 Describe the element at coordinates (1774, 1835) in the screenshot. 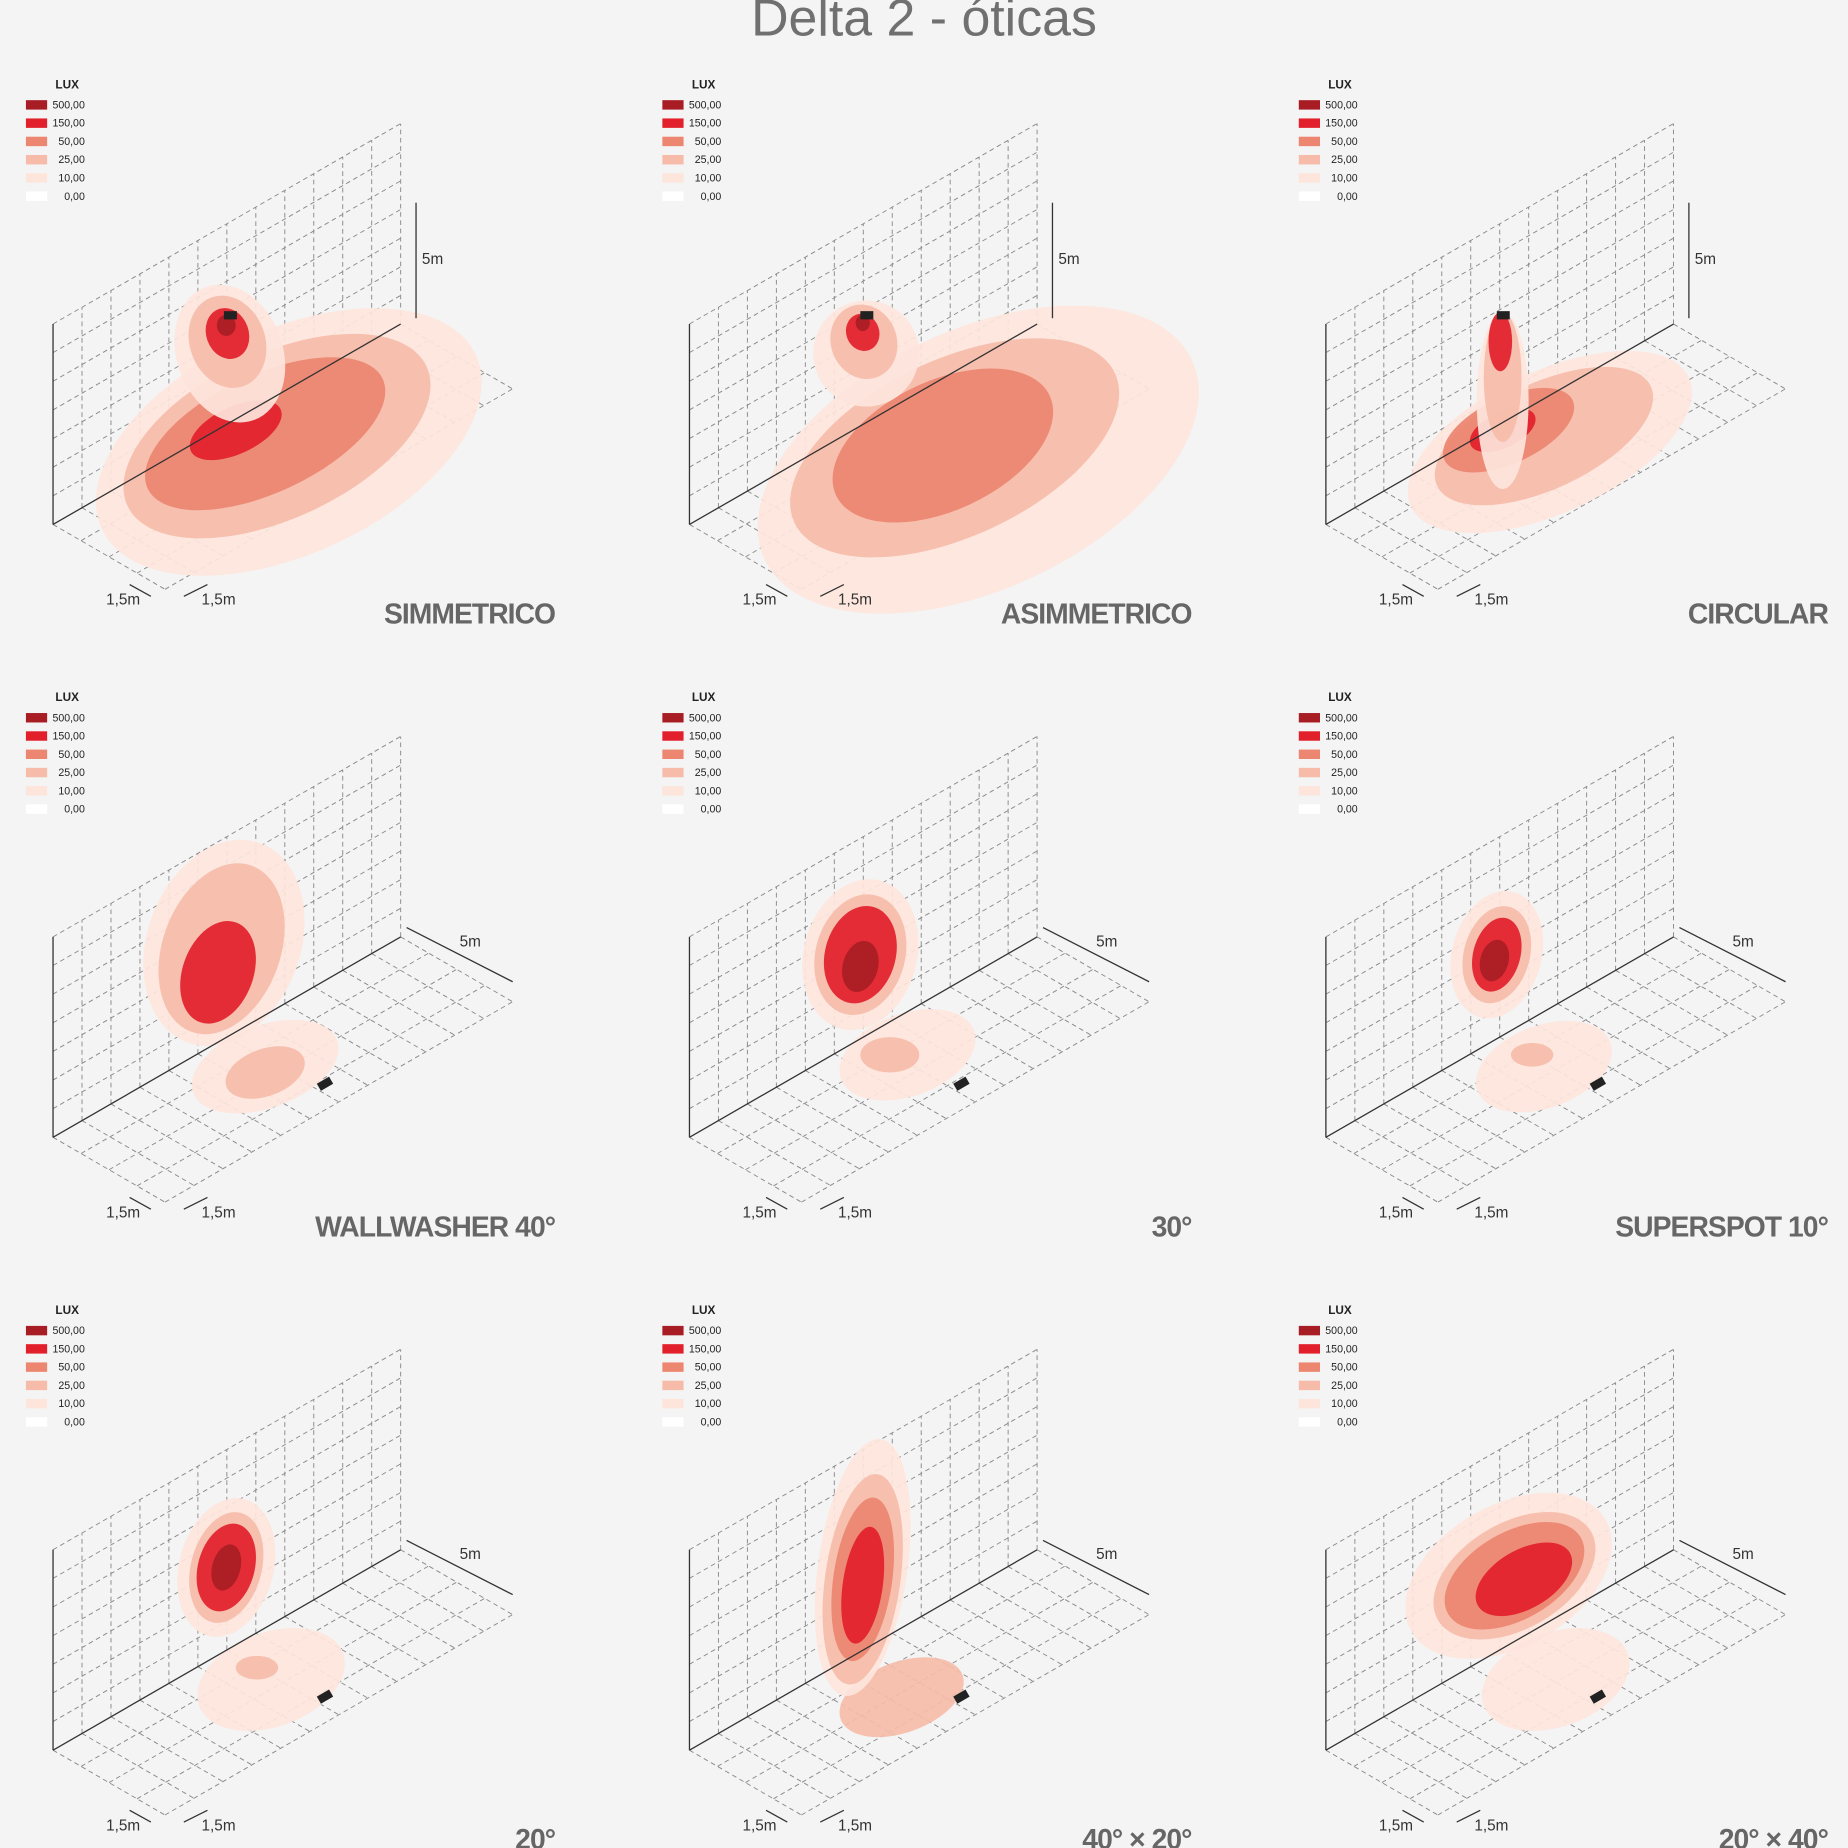

I see `panel-name: 20° × 40°` at that location.